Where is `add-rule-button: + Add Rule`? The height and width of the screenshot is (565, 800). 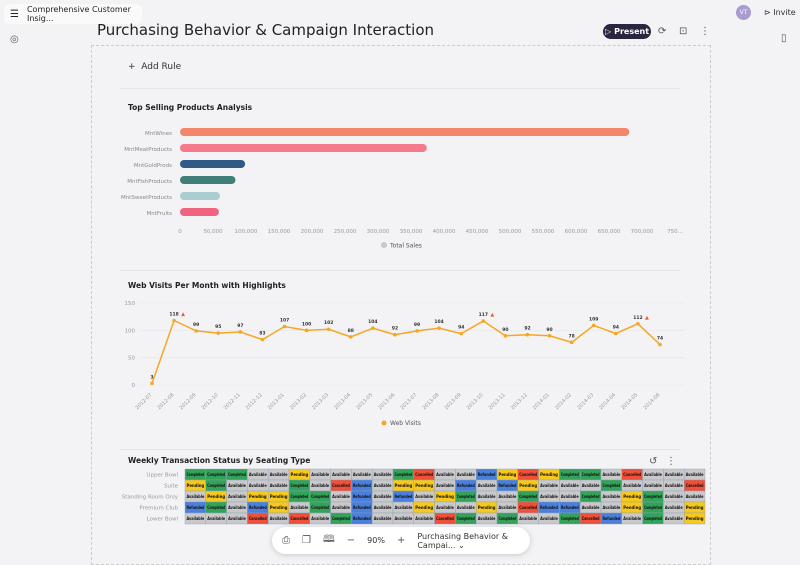 add-rule-button: + Add Rule is located at coordinates (155, 67).